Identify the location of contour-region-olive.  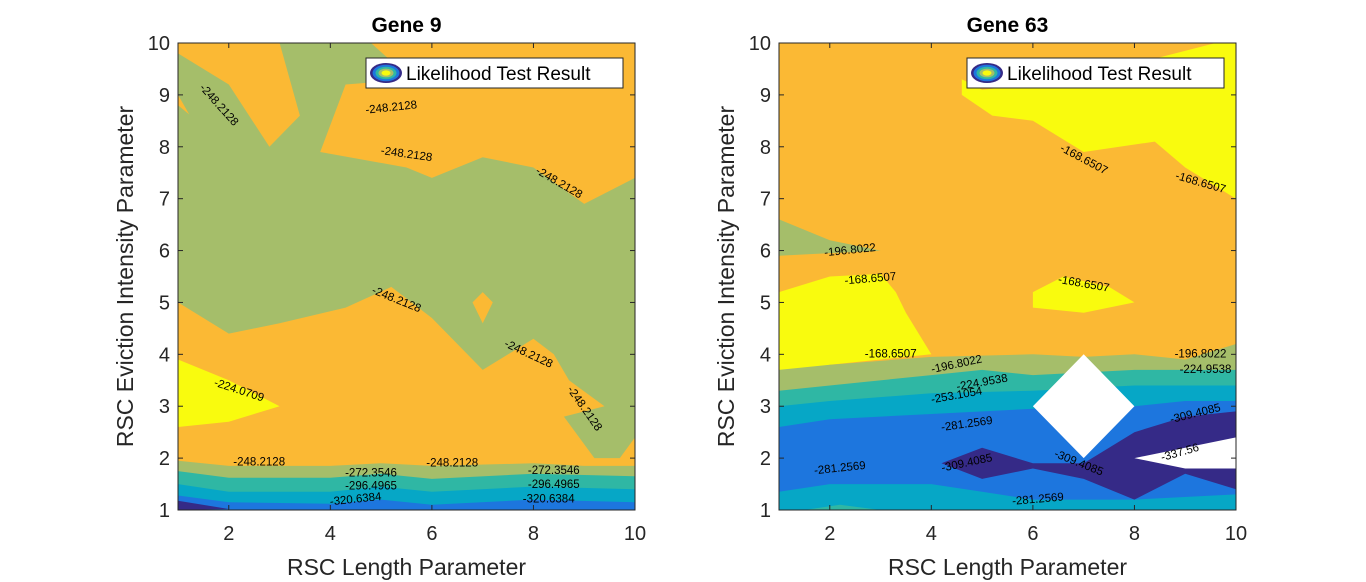
(830, 237).